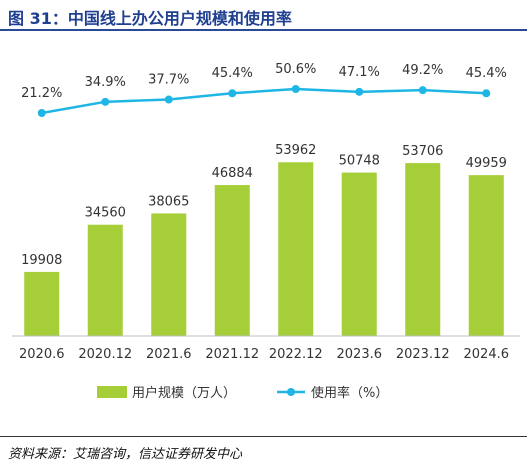 This screenshot has width=527, height=467. I want to click on line-series, so click(264, 101).